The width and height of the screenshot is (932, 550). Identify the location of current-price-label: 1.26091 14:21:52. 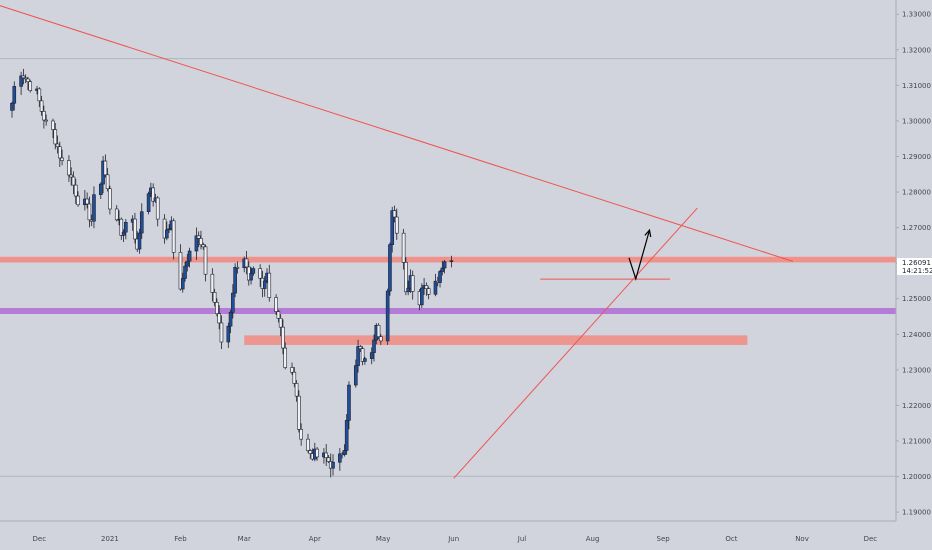
(914, 266).